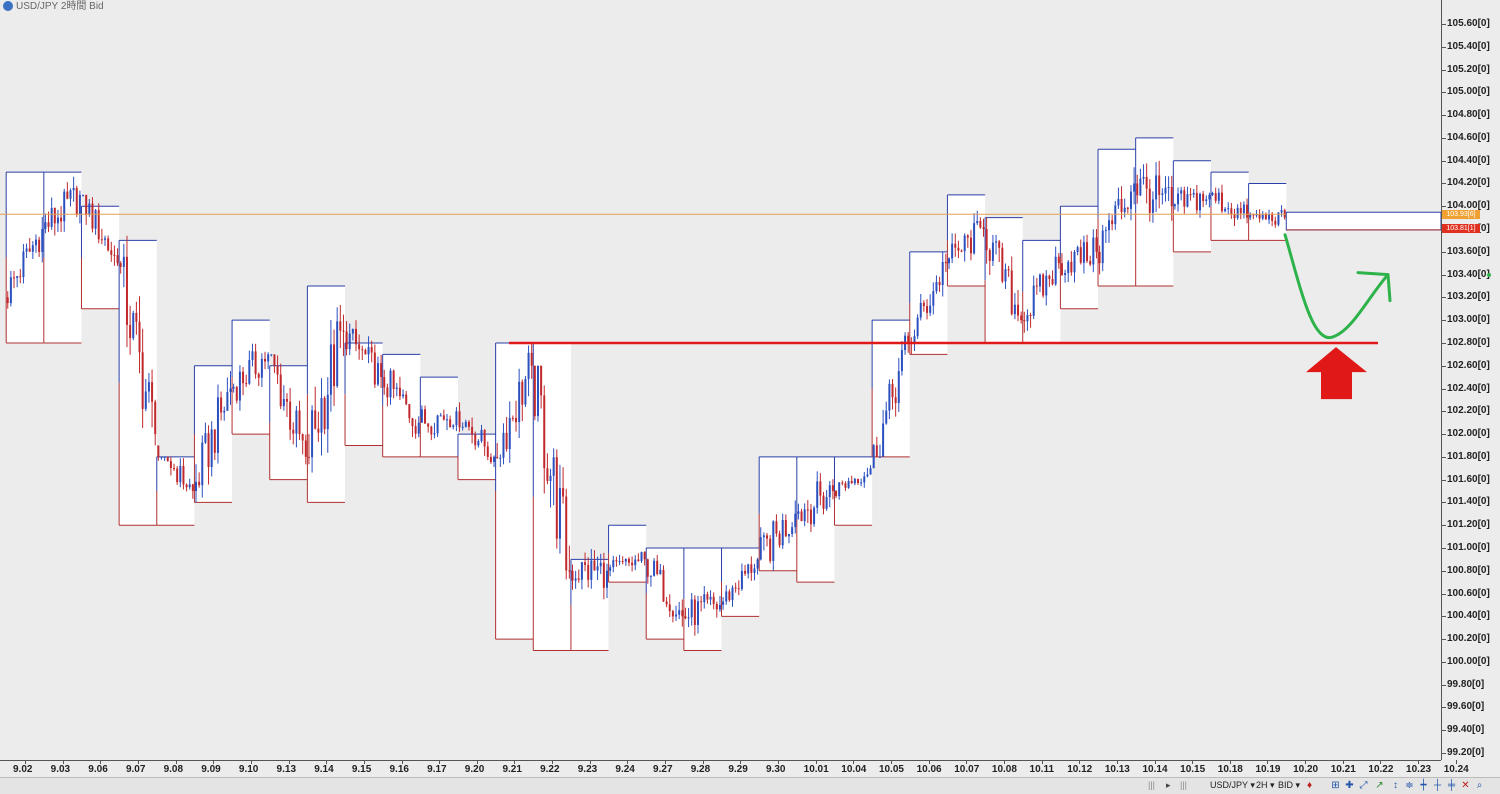 This screenshot has height=794, width=1500. I want to click on vertical-line-icon: ┿, so click(1423, 785).